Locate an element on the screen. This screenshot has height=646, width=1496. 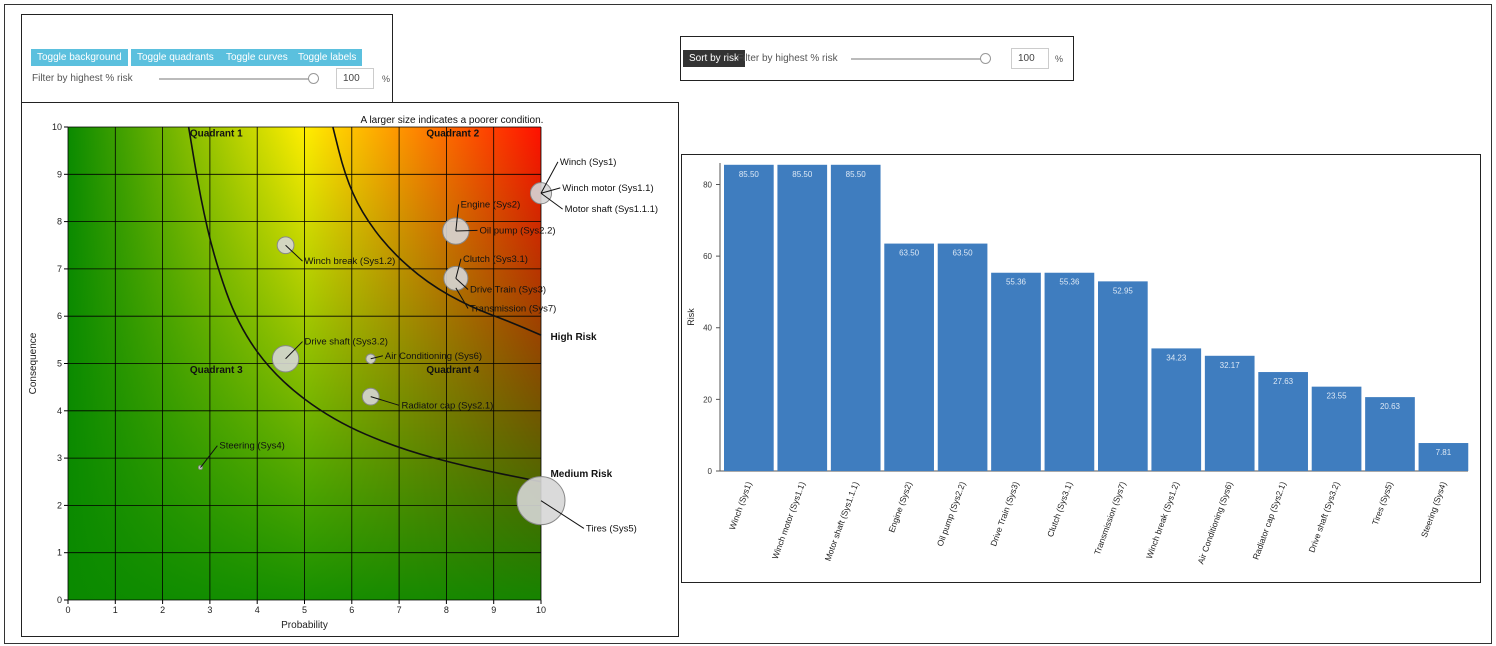
y-tick-label: 7 is located at coordinates (59, 269).